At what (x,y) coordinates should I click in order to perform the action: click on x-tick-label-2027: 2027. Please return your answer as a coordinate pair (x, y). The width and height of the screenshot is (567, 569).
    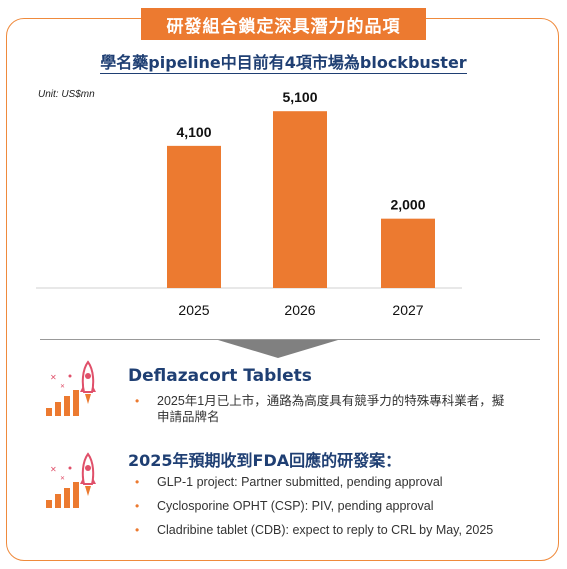
    Looking at the image, I should click on (407, 310).